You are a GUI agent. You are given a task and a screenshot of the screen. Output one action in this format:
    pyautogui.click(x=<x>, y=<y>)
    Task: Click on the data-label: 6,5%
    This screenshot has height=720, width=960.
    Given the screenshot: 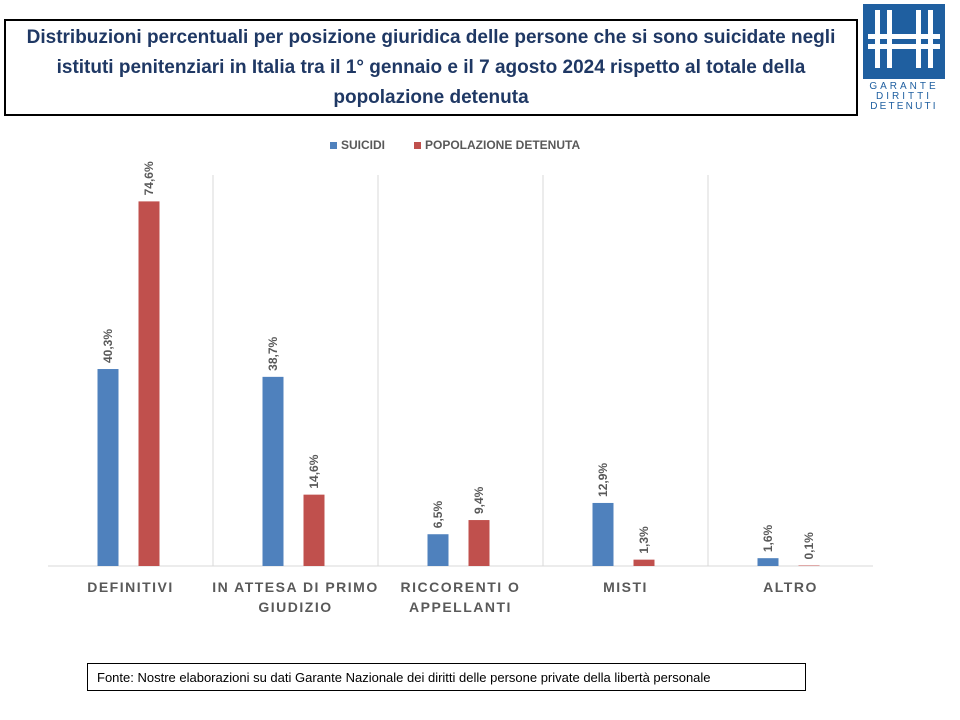 What is the action you would take?
    pyautogui.click(x=438, y=515)
    